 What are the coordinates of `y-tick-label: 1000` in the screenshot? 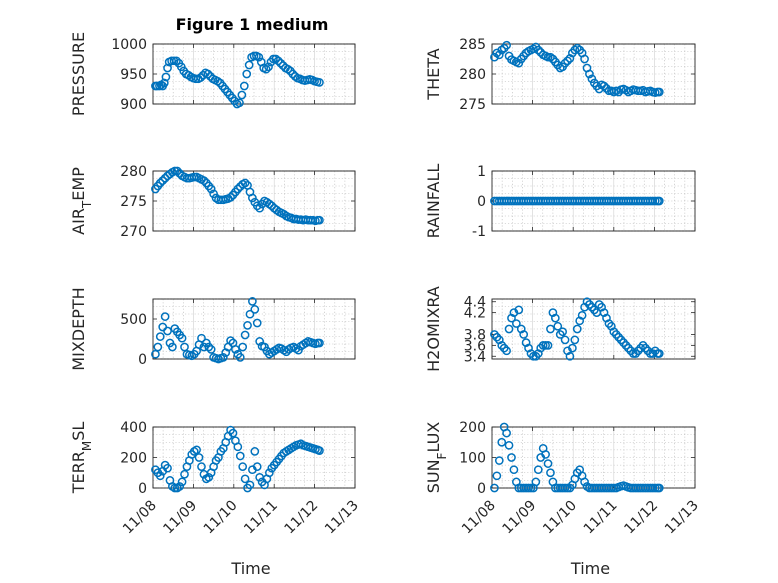 It's located at (129, 45).